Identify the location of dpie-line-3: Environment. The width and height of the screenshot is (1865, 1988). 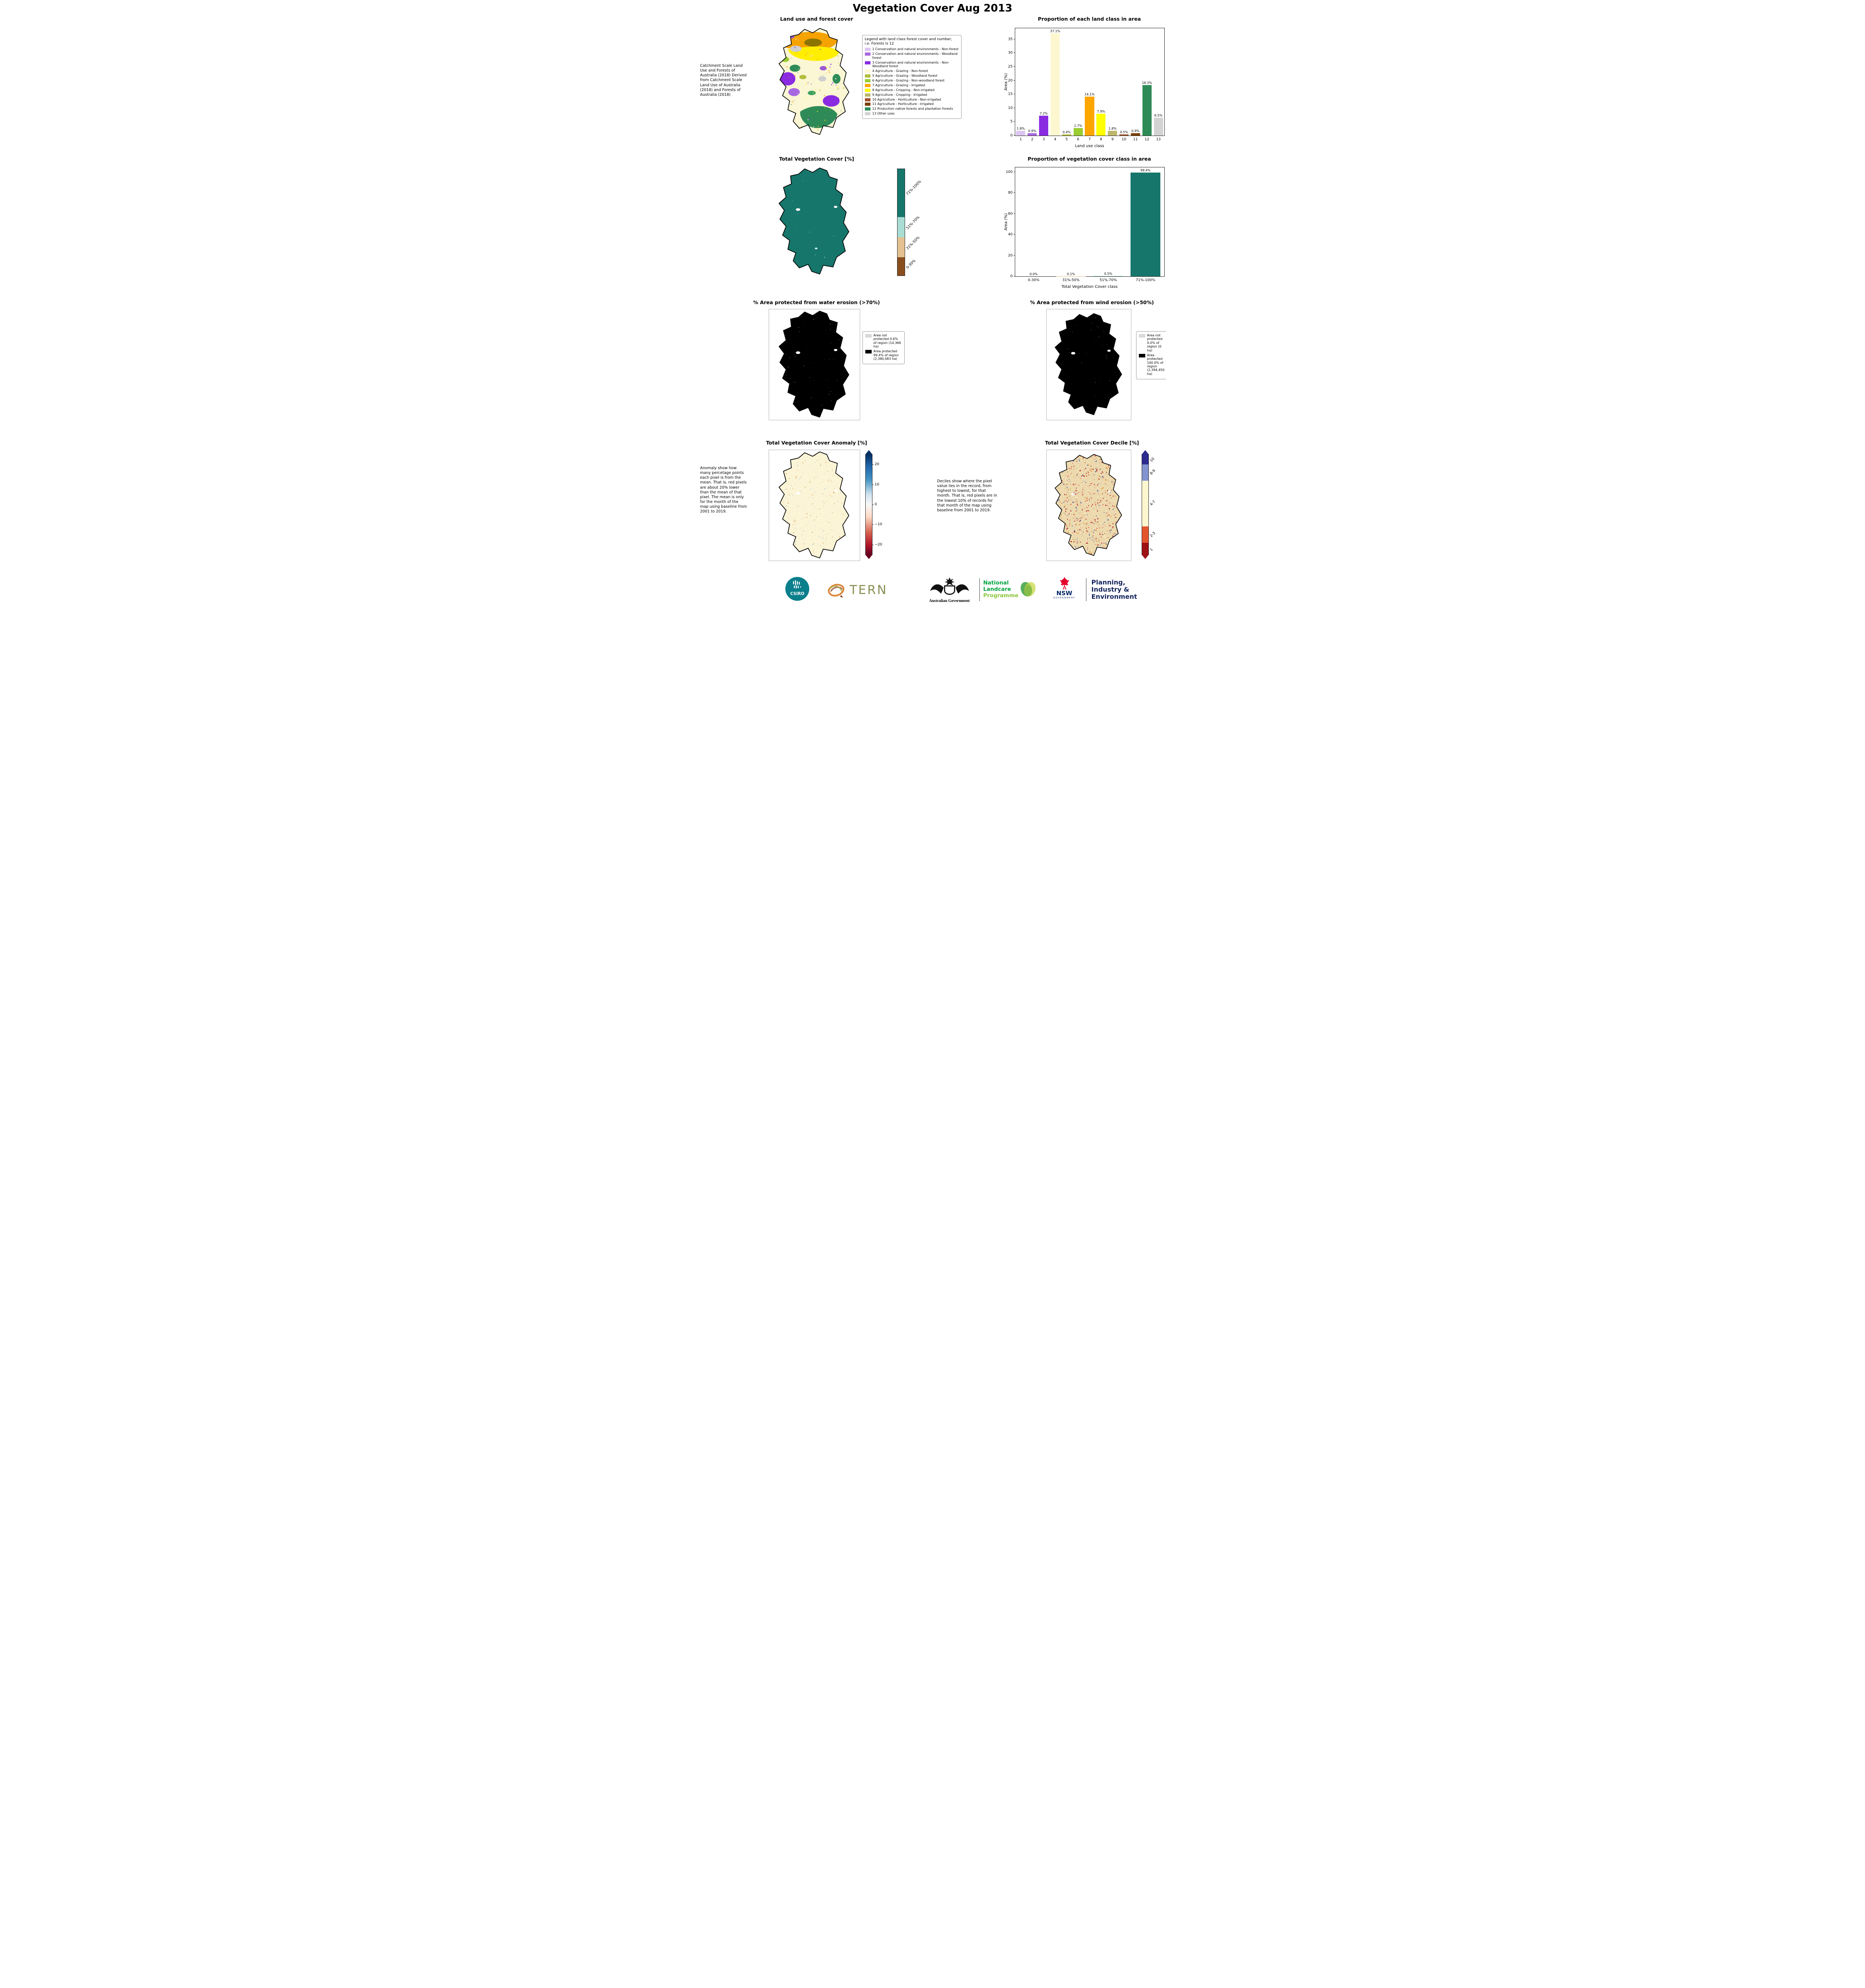
(1114, 596).